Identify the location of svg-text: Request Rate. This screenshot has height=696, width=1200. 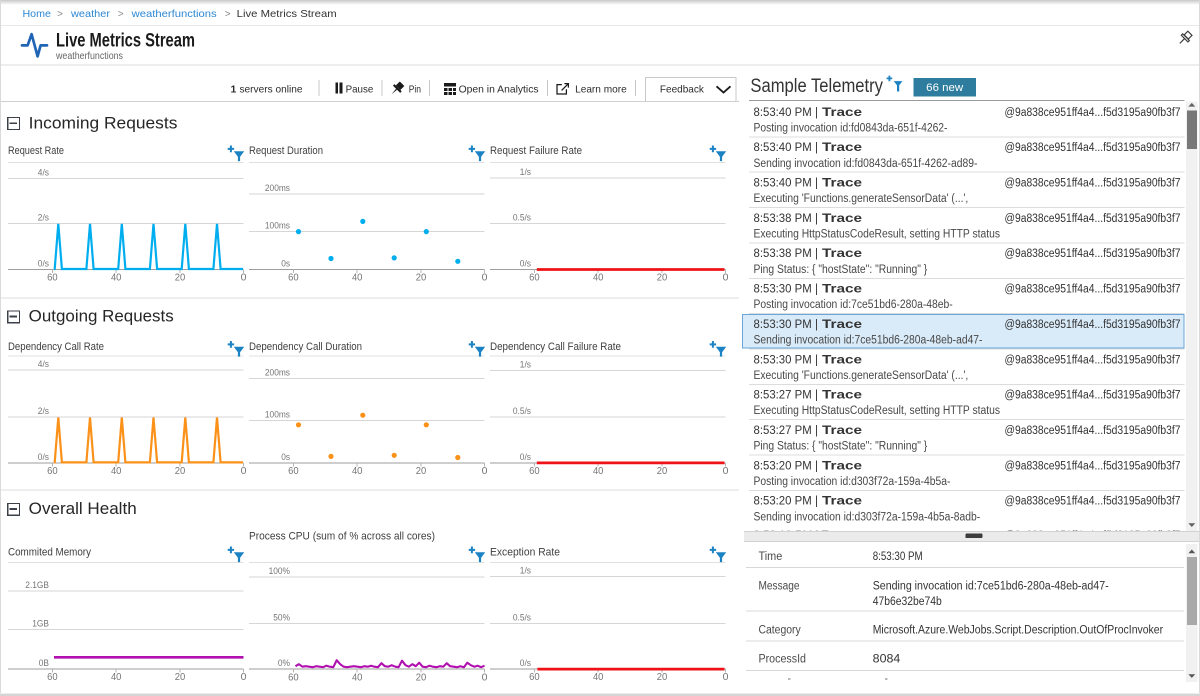
(36, 151).